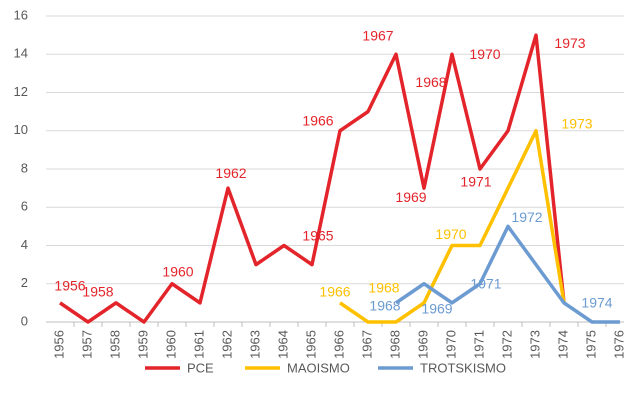  Describe the element at coordinates (226, 344) in the screenshot. I see `x-tick-label: 1962` at that location.